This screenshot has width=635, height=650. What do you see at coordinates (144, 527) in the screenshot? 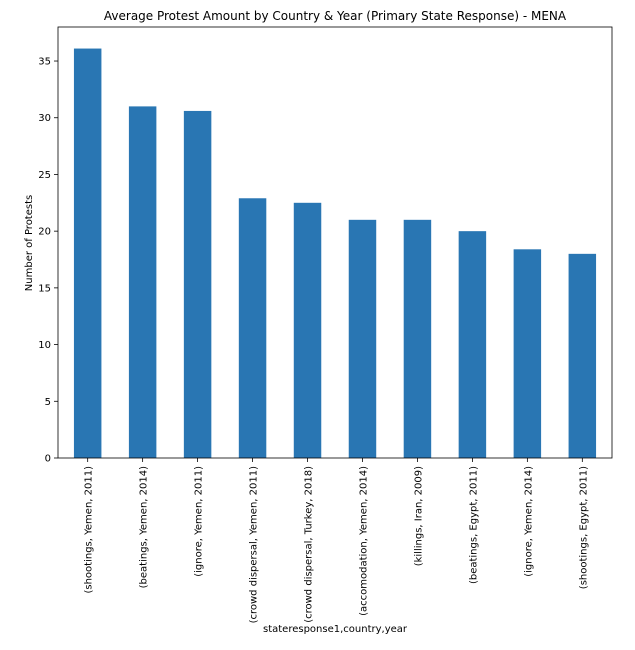
I see `x-tick-label-1: (beatings, Yemen, 2014)` at bounding box center [144, 527].